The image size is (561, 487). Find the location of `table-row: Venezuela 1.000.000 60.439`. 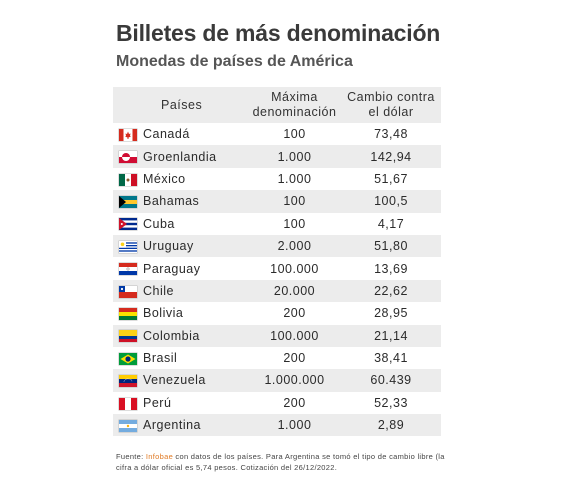

table-row: Venezuela 1.000.000 60.439 is located at coordinates (277, 380).